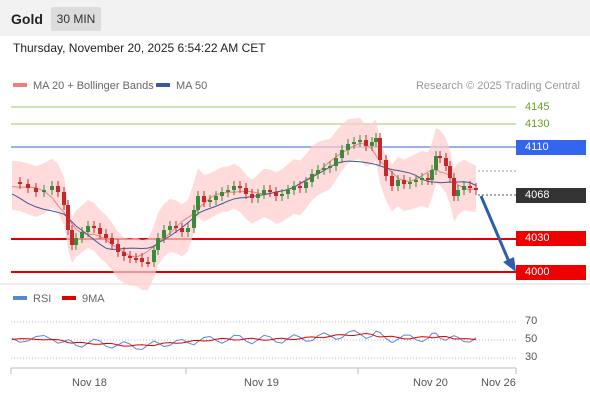 The image size is (590, 400). Describe the element at coordinates (495, 230) in the screenshot. I see `forecast-arrow-shaft` at that location.